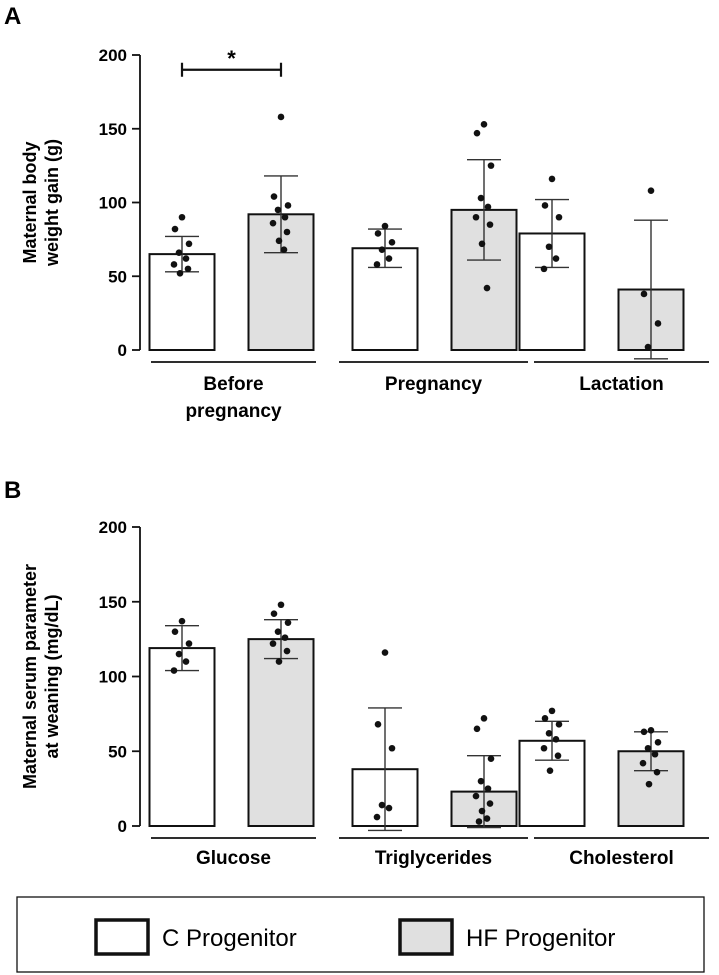  What do you see at coordinates (621, 858) in the screenshot?
I see `category-label: Cholesterol` at bounding box center [621, 858].